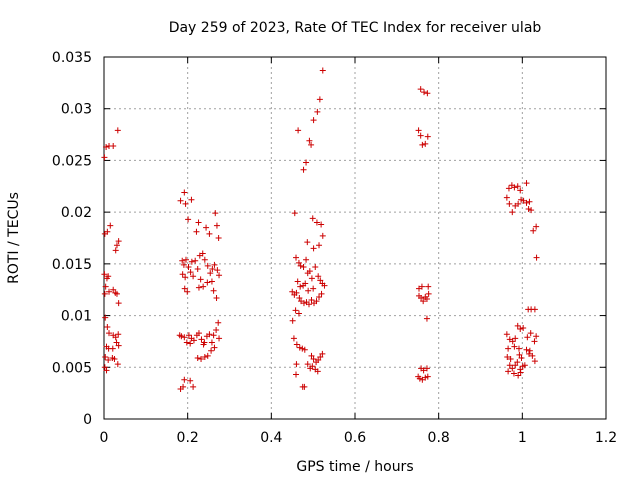  What do you see at coordinates (522, 438) in the screenshot?
I see `x-tick-label: 1` at bounding box center [522, 438].